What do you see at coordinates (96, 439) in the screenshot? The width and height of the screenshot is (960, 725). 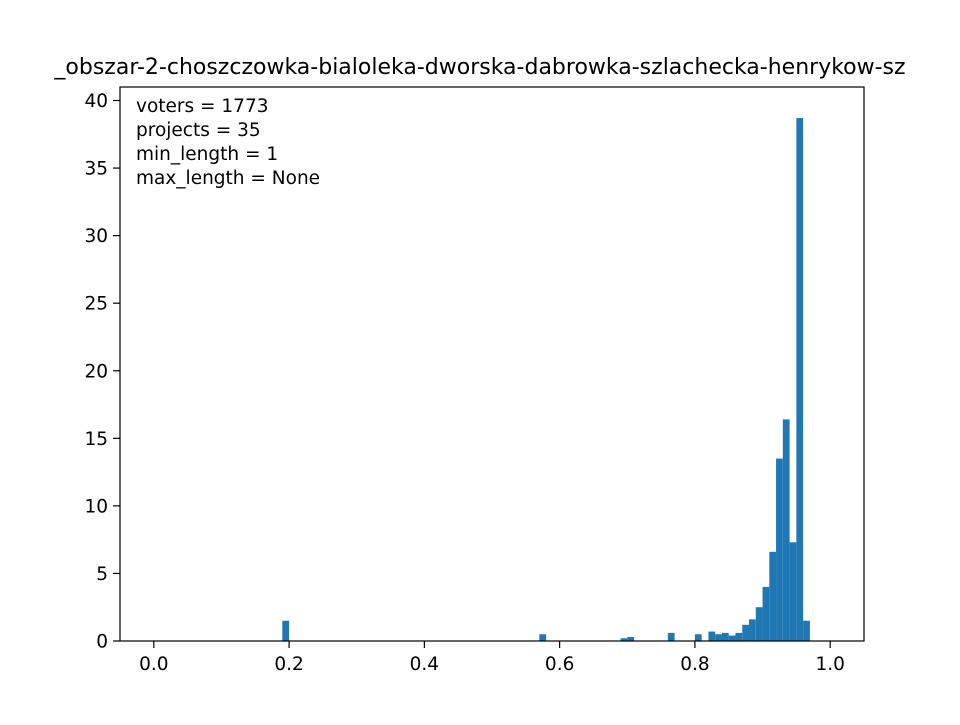 I see `y-tick-label: 15` at bounding box center [96, 439].